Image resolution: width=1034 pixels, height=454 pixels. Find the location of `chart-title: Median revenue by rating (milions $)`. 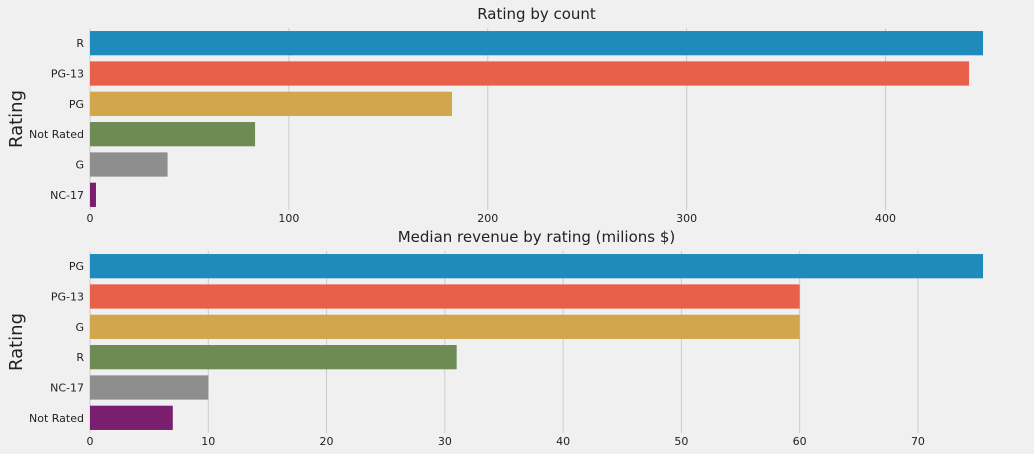

chart-title: Median revenue by rating (milions $) is located at coordinates (537, 237).